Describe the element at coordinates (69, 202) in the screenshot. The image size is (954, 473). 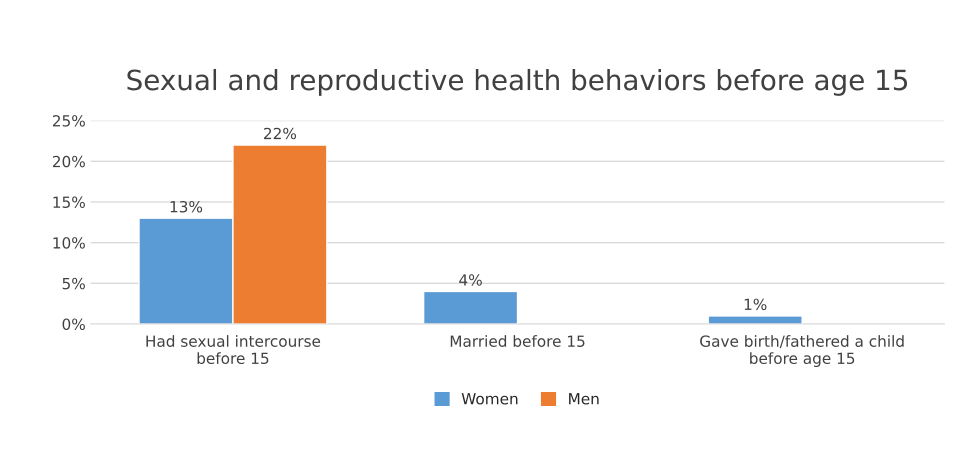
I see `y-tick-label: 15%` at that location.